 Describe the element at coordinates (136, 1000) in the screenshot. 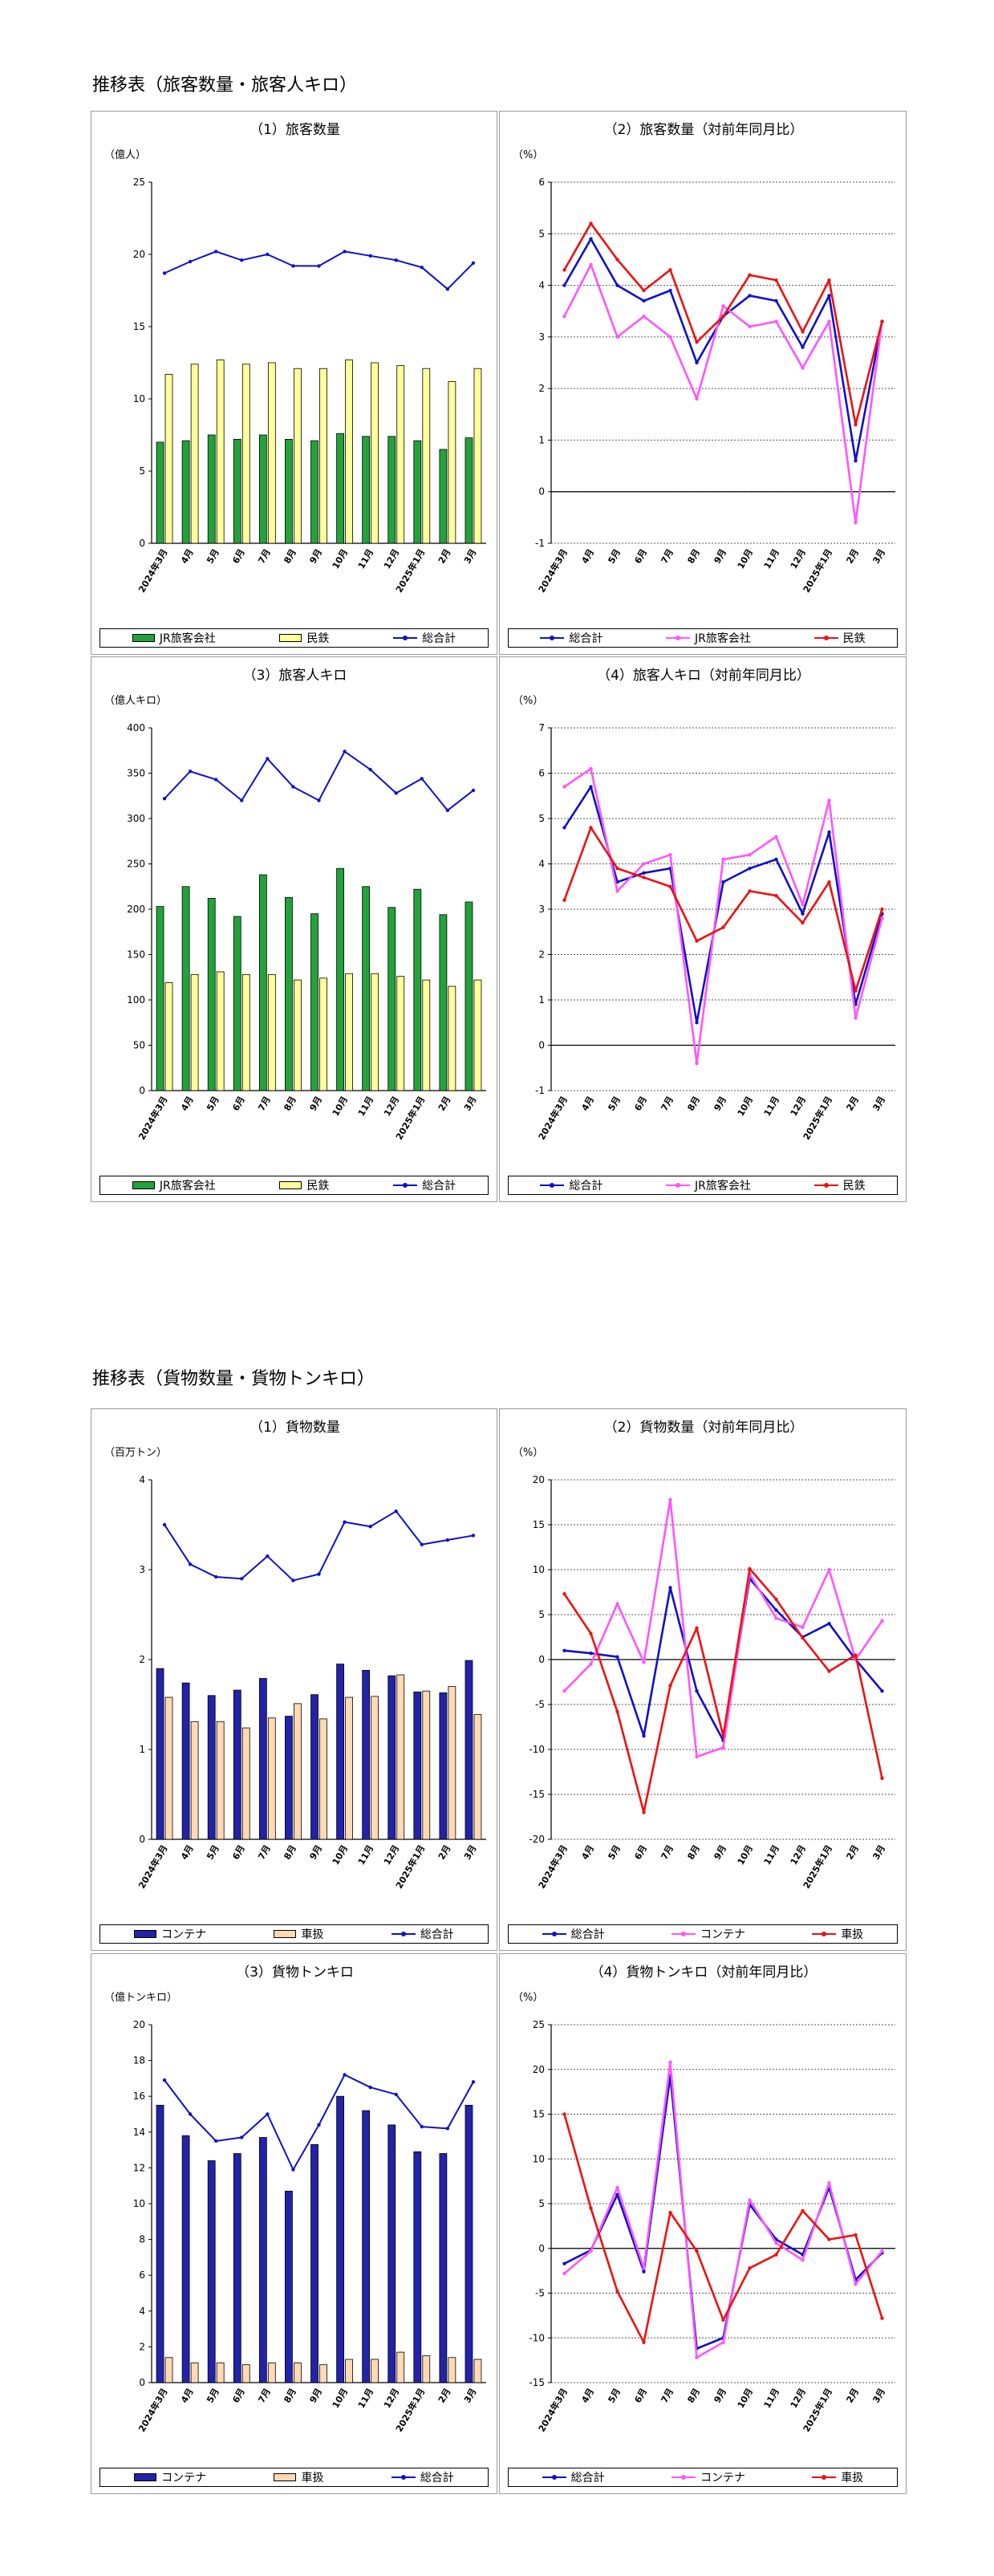

I see `y-tick-label: 100` at that location.